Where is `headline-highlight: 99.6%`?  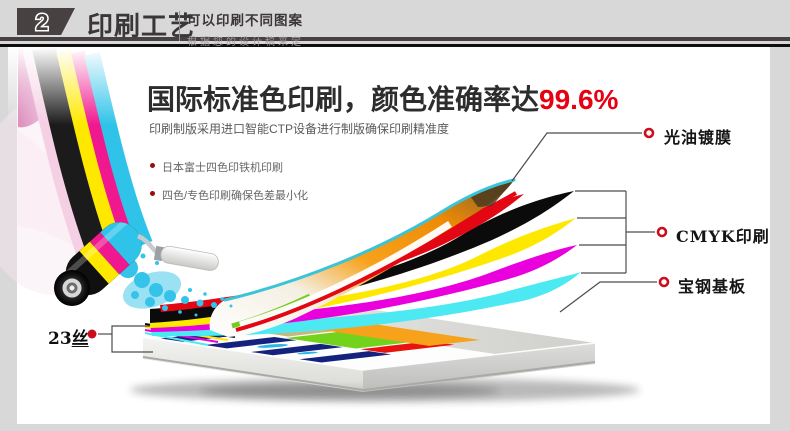
headline-highlight: 99.6% is located at coordinates (579, 99).